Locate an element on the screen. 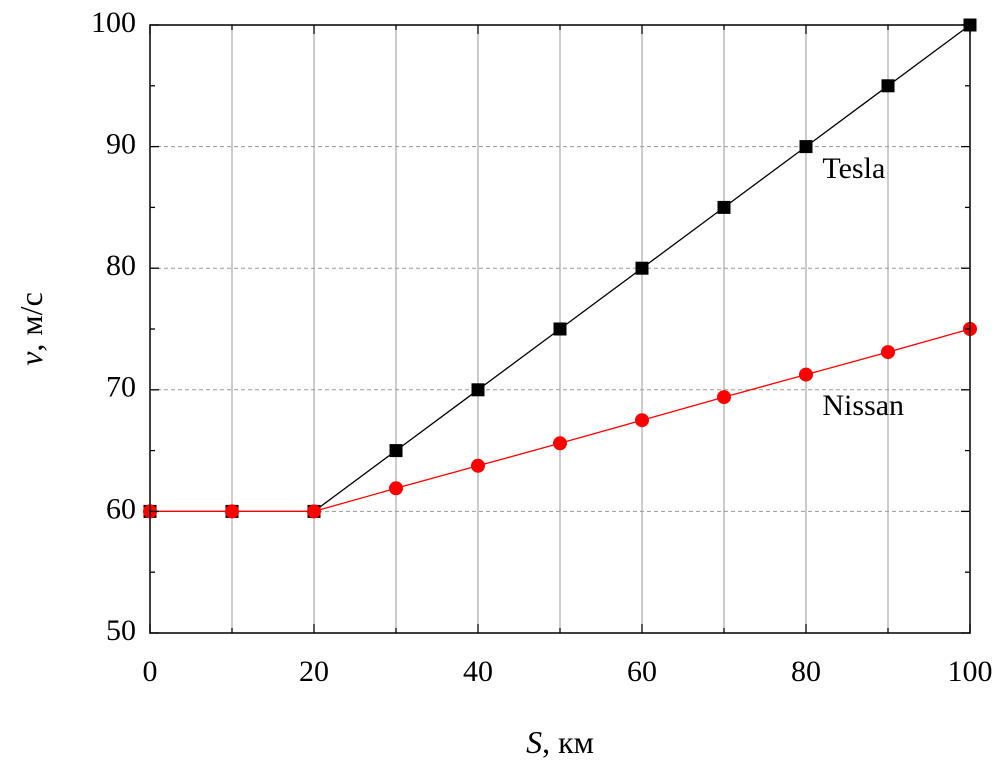 The height and width of the screenshot is (770, 1004). y-tick-label: 50 is located at coordinates (121, 630).